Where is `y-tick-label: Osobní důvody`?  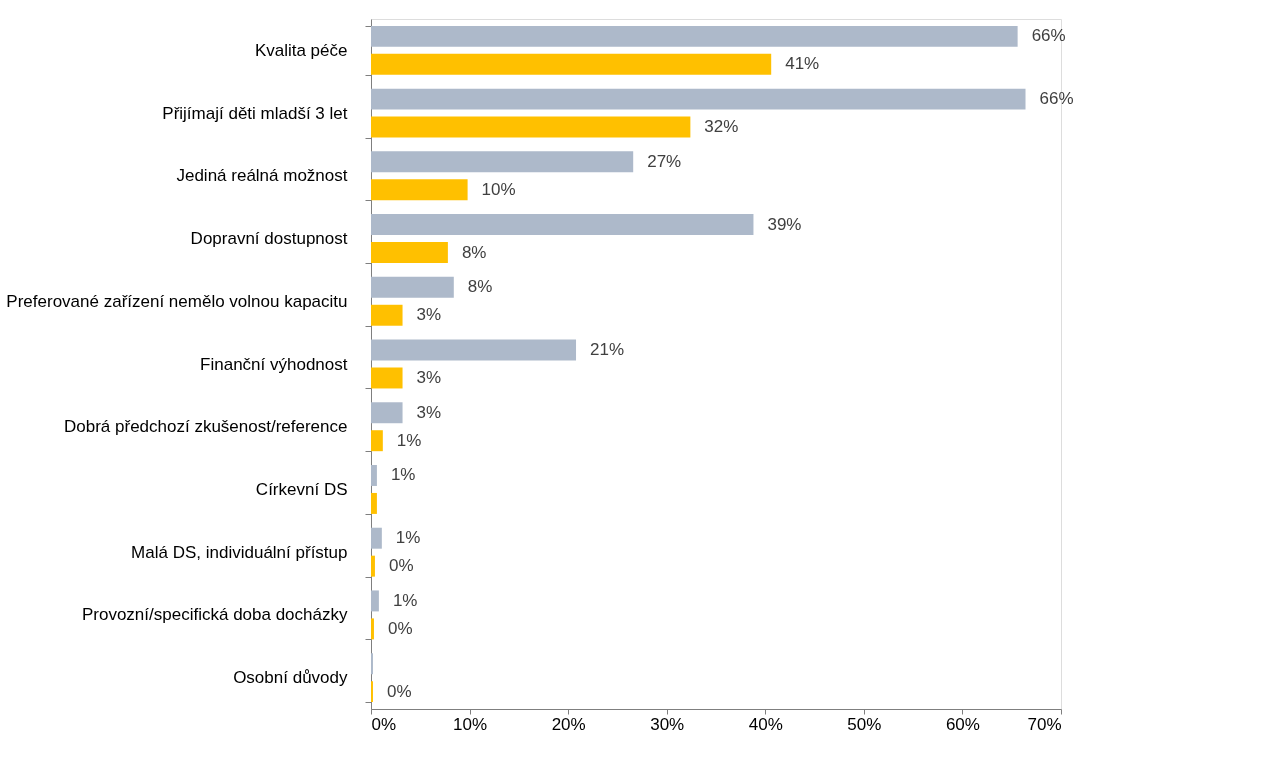 y-tick-label: Osobní důvody is located at coordinates (290, 678).